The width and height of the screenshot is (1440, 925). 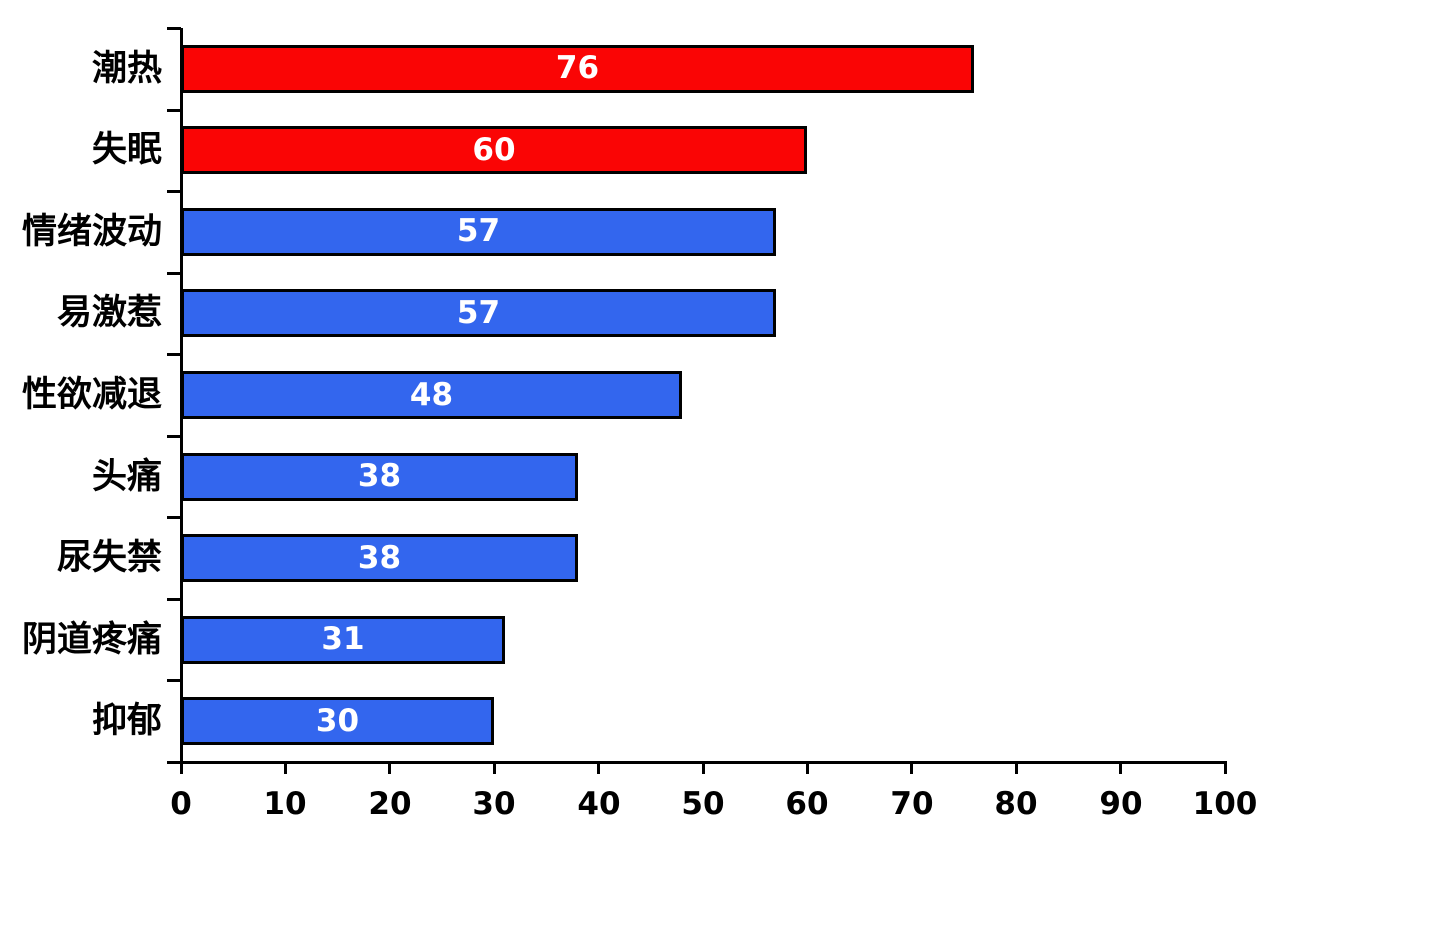 What do you see at coordinates (126, 68) in the screenshot?
I see `category-label: 潮热` at bounding box center [126, 68].